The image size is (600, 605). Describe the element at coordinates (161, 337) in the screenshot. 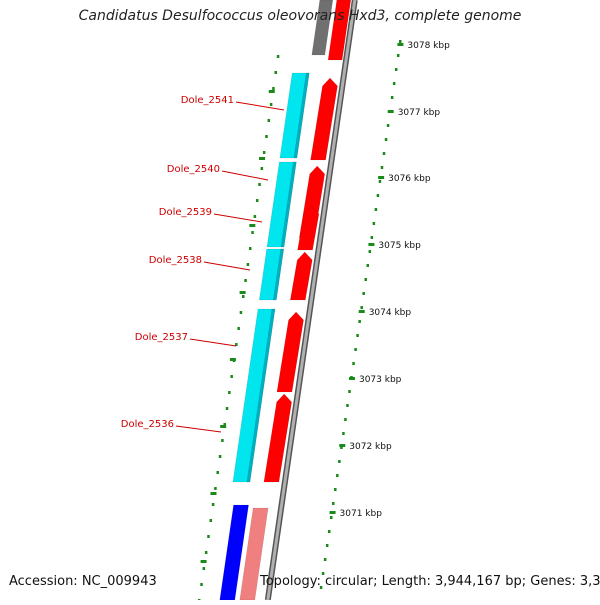

I see `gene-label: Dole_2537` at that location.